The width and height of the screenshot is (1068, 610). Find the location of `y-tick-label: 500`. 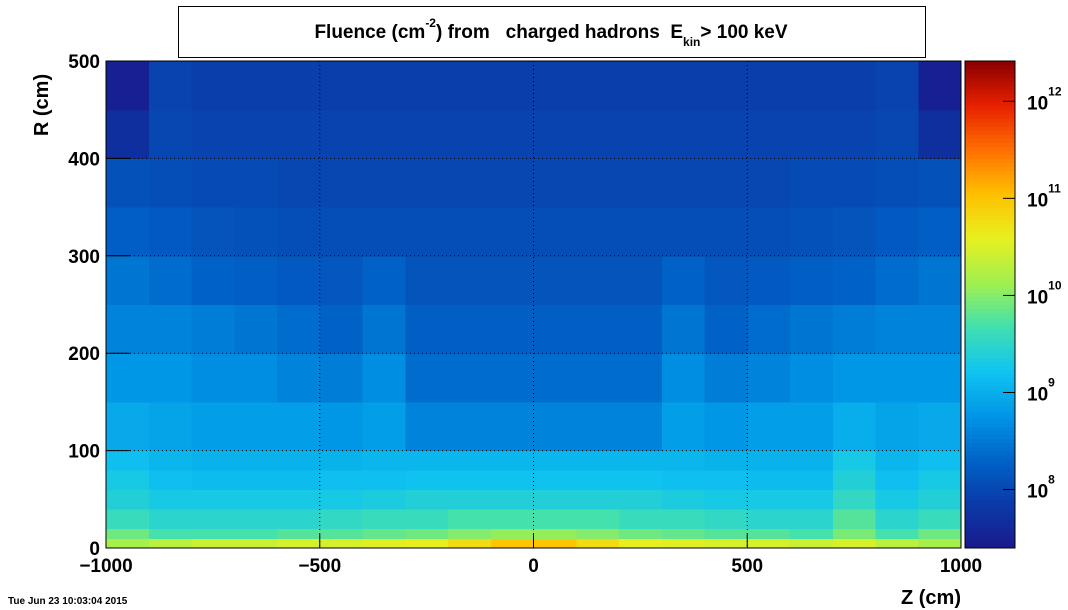

y-tick-label: 500 is located at coordinates (84, 62).